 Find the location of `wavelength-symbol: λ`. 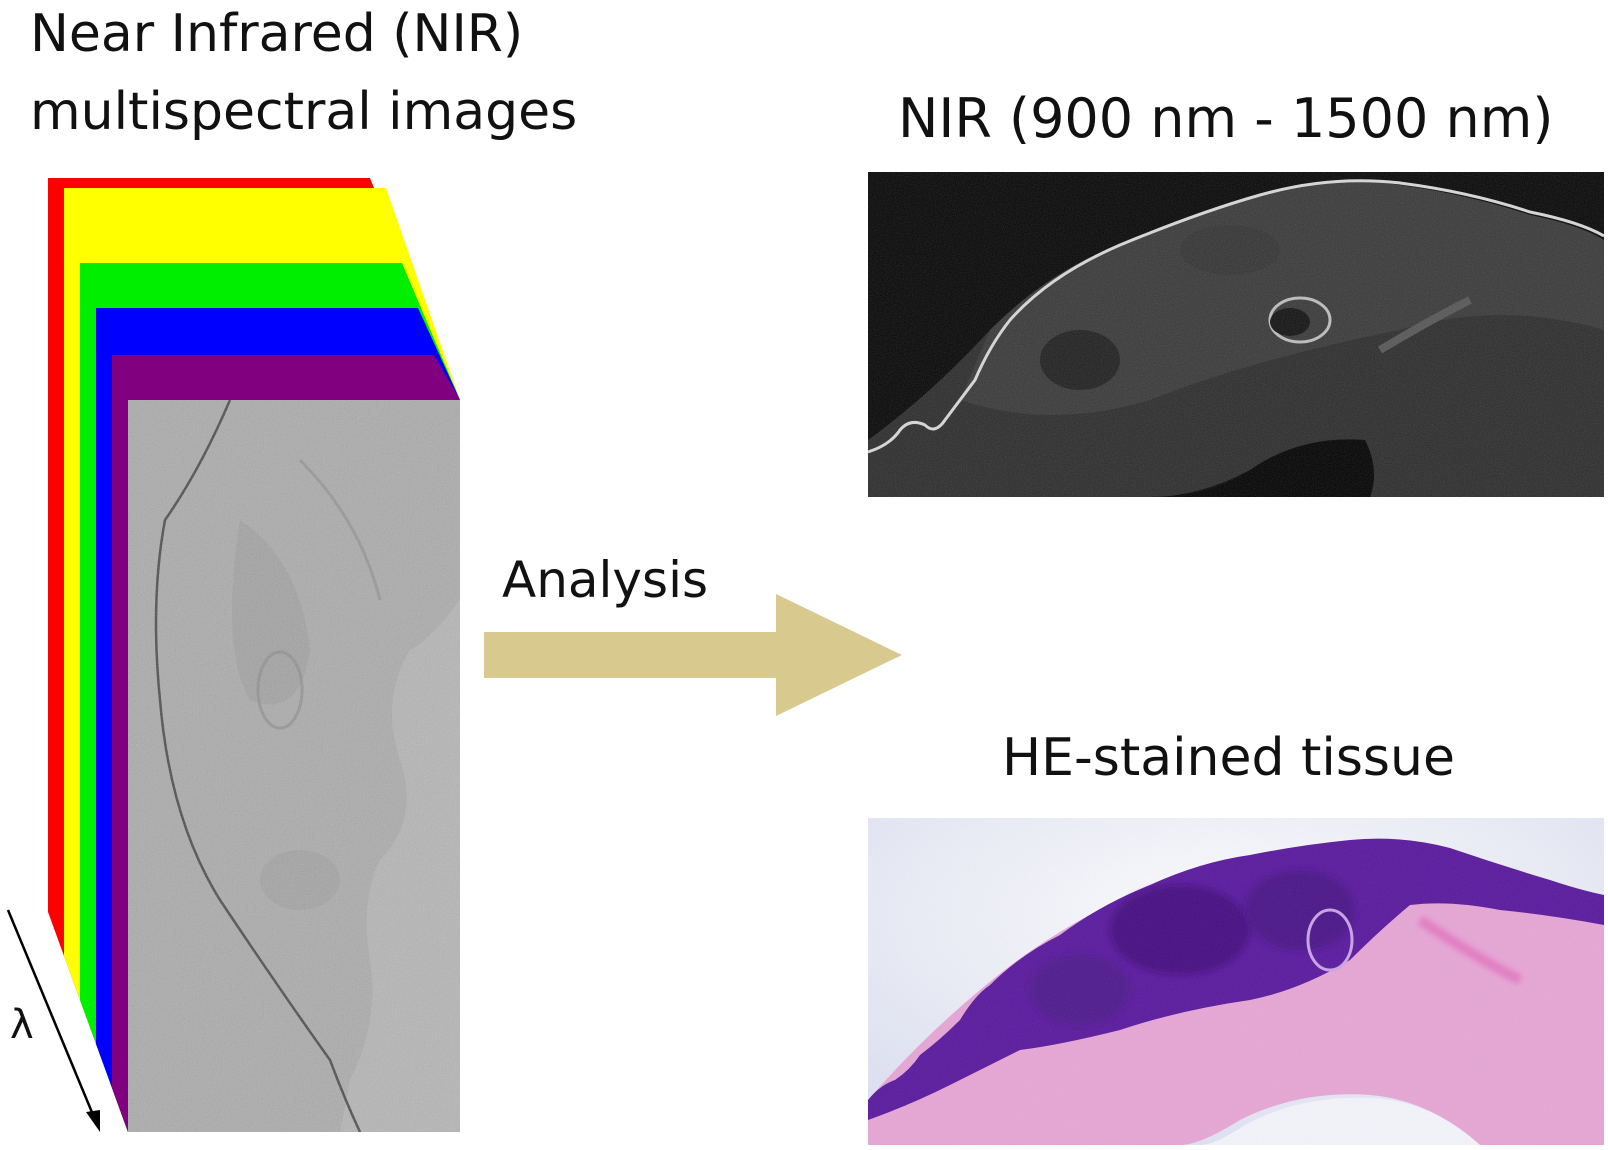

wavelength-symbol: λ is located at coordinates (22, 1025).